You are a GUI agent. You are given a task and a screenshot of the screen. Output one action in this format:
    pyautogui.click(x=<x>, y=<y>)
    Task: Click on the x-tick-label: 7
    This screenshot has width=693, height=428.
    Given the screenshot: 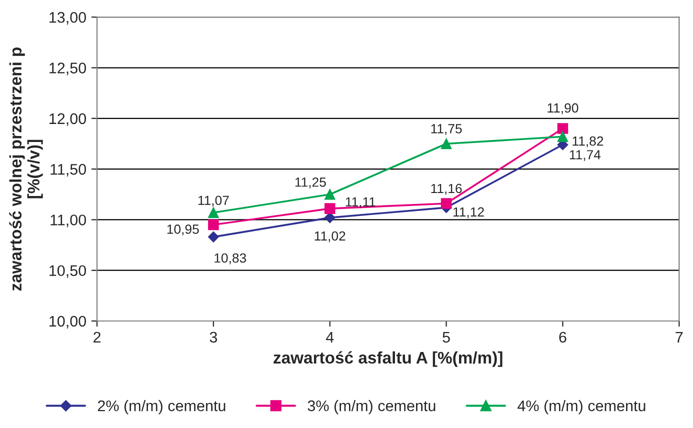 What is the action you would take?
    pyautogui.click(x=679, y=337)
    